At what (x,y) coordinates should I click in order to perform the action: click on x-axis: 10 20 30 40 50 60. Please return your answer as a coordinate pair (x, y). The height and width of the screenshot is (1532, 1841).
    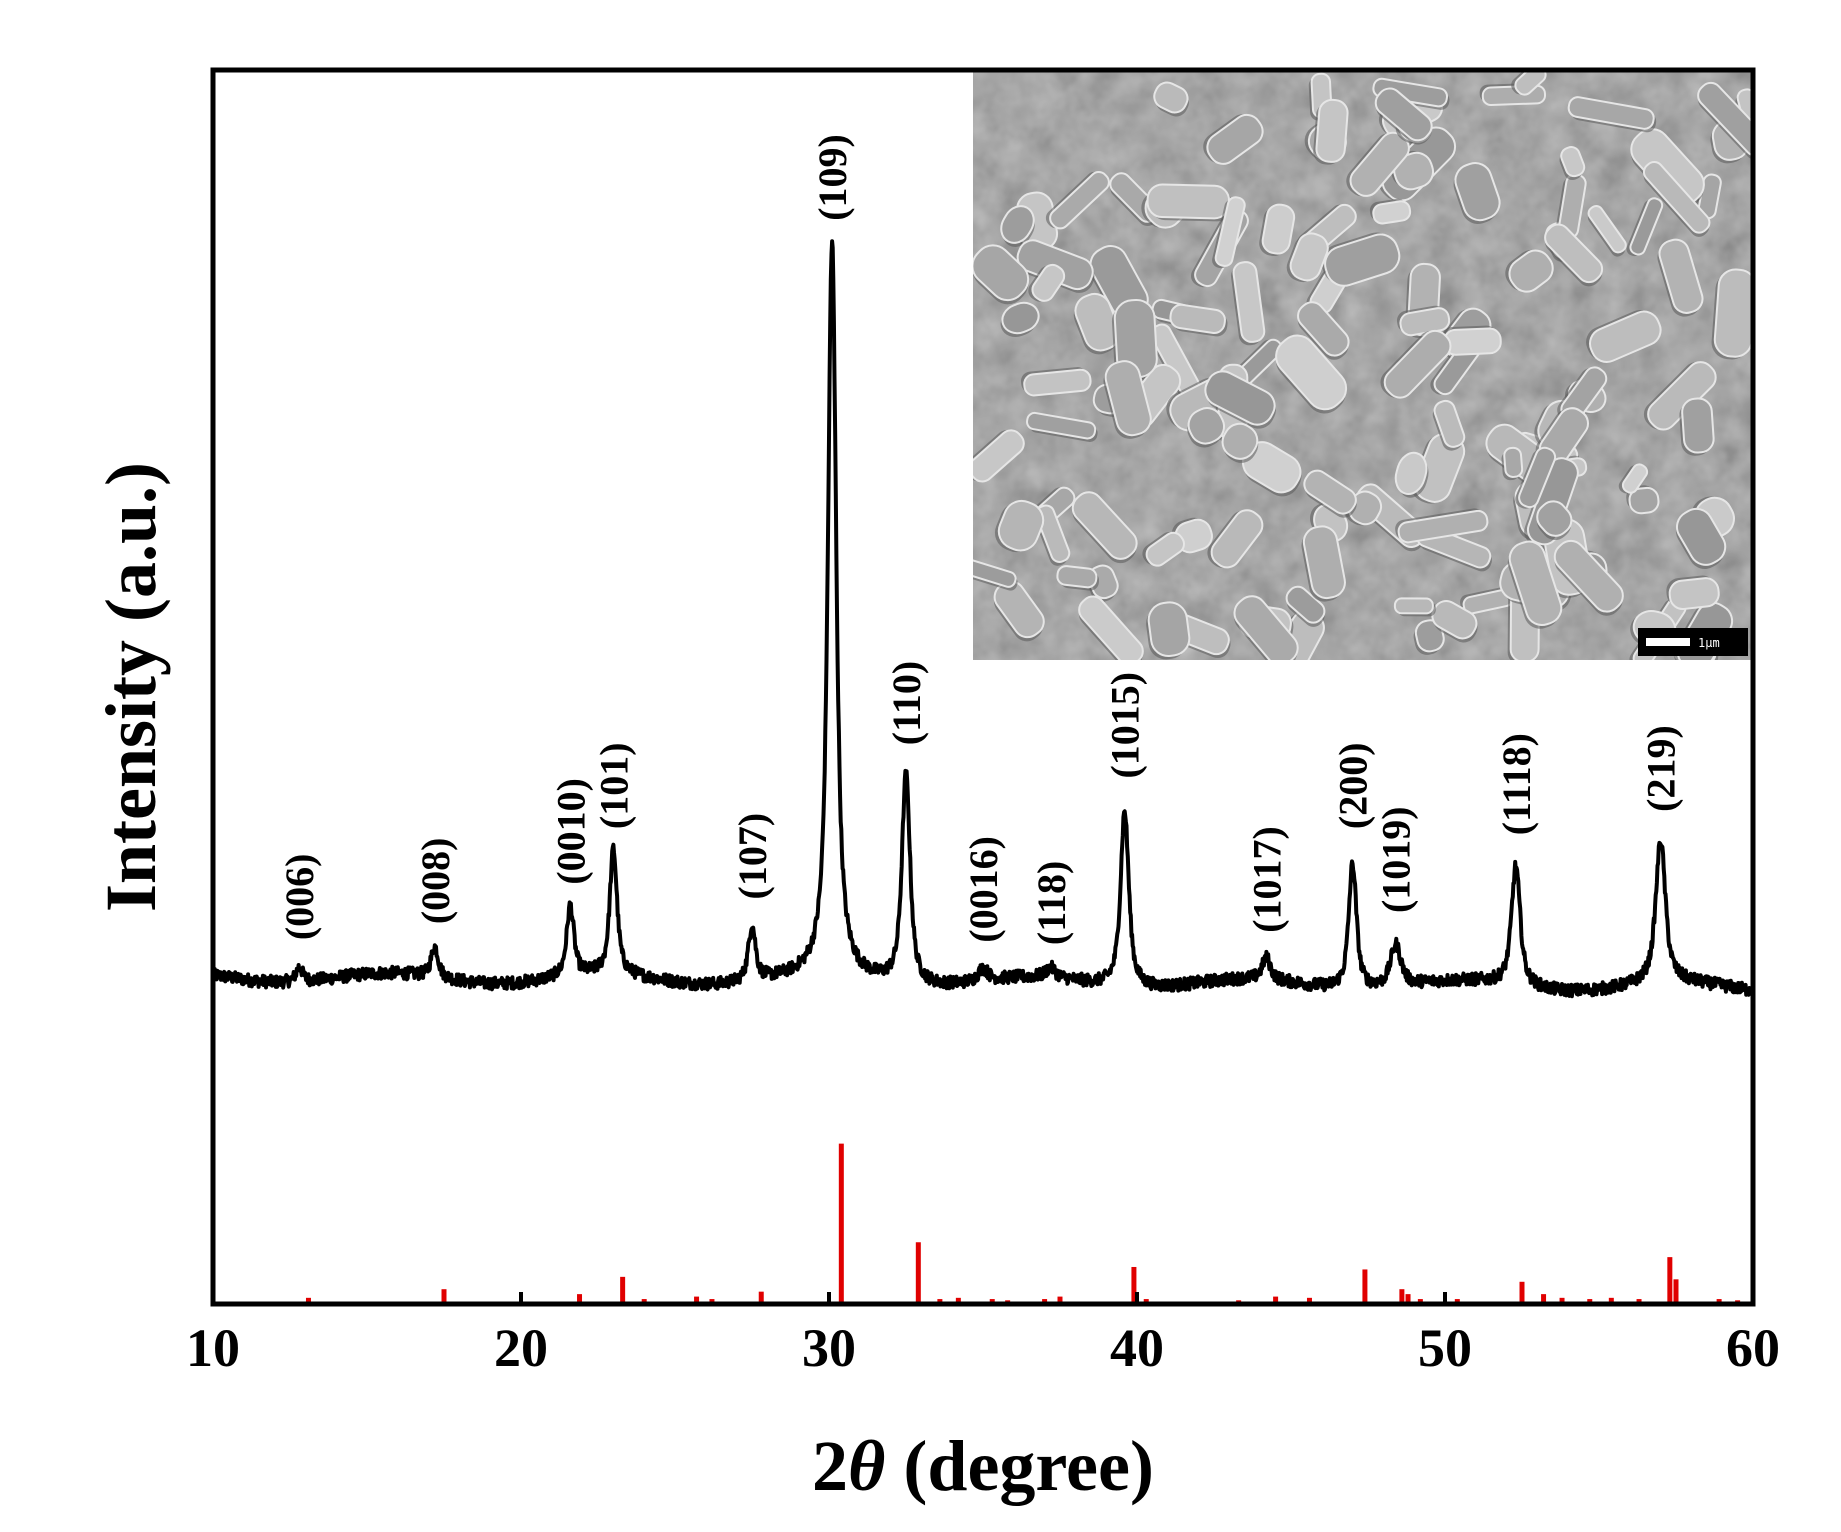
    Looking at the image, I should click on (983, 1335).